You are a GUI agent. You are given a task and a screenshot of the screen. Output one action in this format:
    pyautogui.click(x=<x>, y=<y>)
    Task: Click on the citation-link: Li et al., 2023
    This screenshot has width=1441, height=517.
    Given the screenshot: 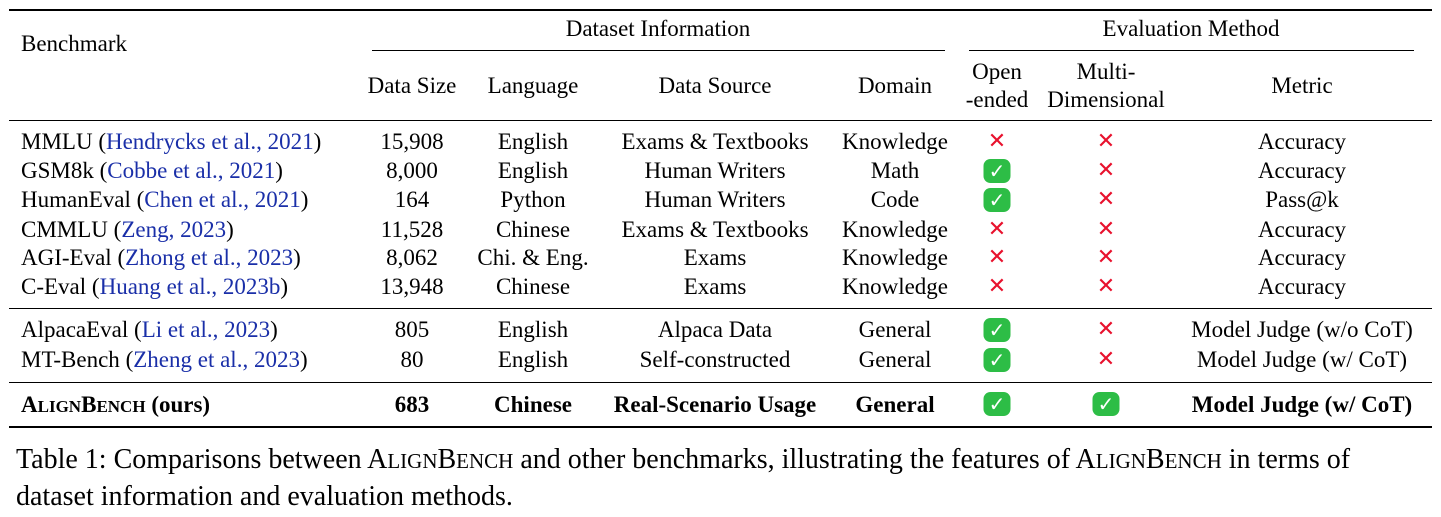 What is the action you would take?
    pyautogui.click(x=206, y=329)
    